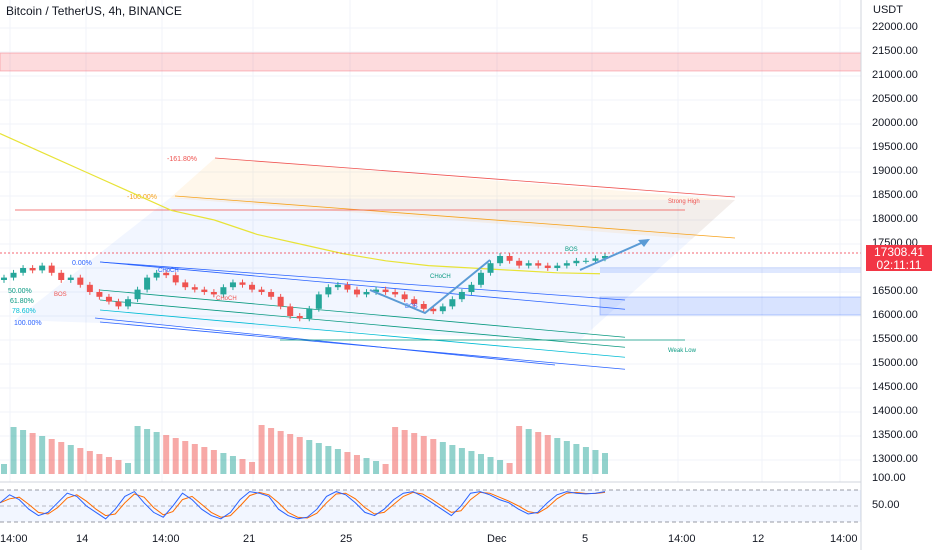 This screenshot has height=550, width=932. What do you see at coordinates (82, 263) in the screenshot?
I see `fib-level-label: 0.00%` at bounding box center [82, 263].